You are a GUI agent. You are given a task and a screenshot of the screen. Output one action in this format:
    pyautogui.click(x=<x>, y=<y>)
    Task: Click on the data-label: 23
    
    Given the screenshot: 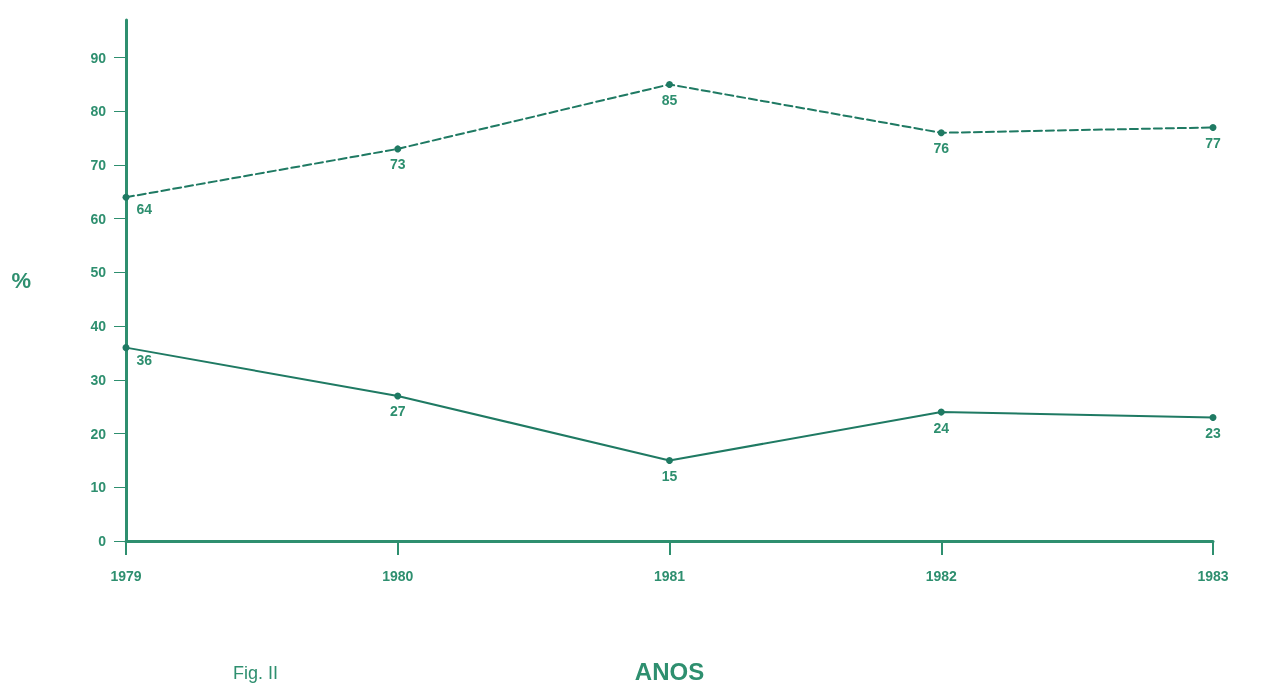 What is the action you would take?
    pyautogui.click(x=1213, y=432)
    